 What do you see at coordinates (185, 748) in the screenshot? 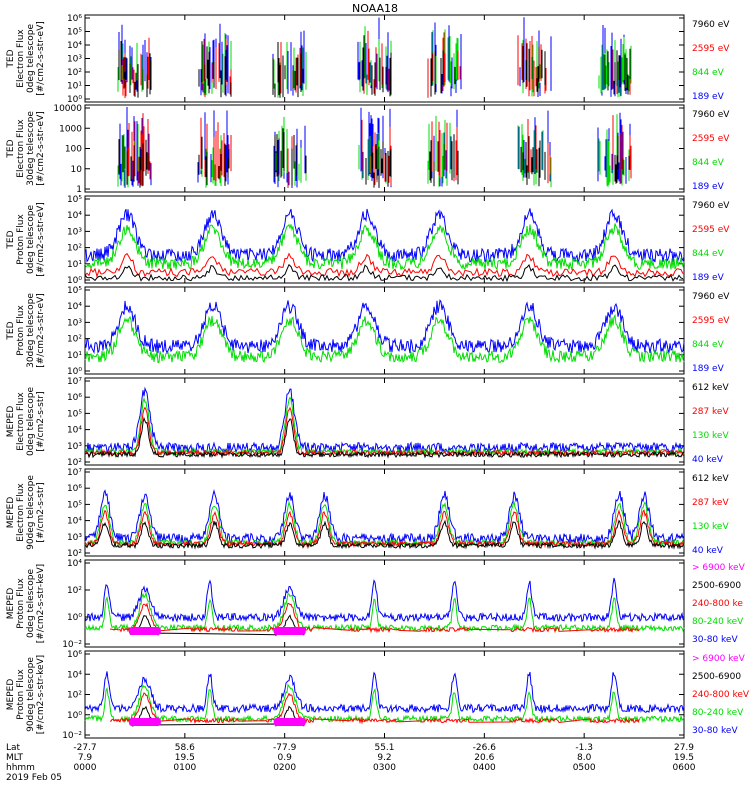
I see `x-tick-lat: 58.6` at bounding box center [185, 748].